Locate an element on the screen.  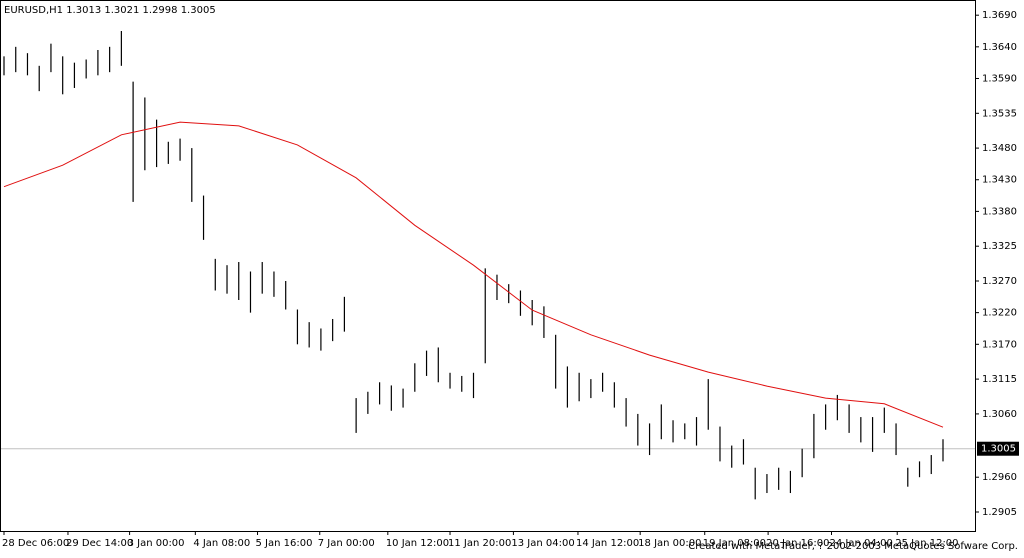
chart-title: EURUSD,H1 1.3013 1.3021 1.2998 1.3005 is located at coordinates (110, 10).